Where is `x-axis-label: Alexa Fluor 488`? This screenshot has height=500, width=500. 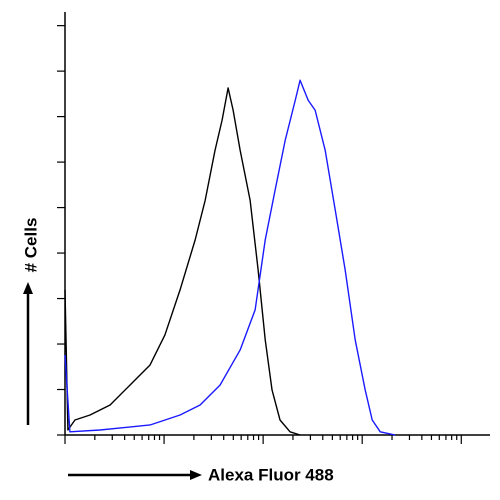
x-axis-label: Alexa Fluor 488 is located at coordinates (271, 474).